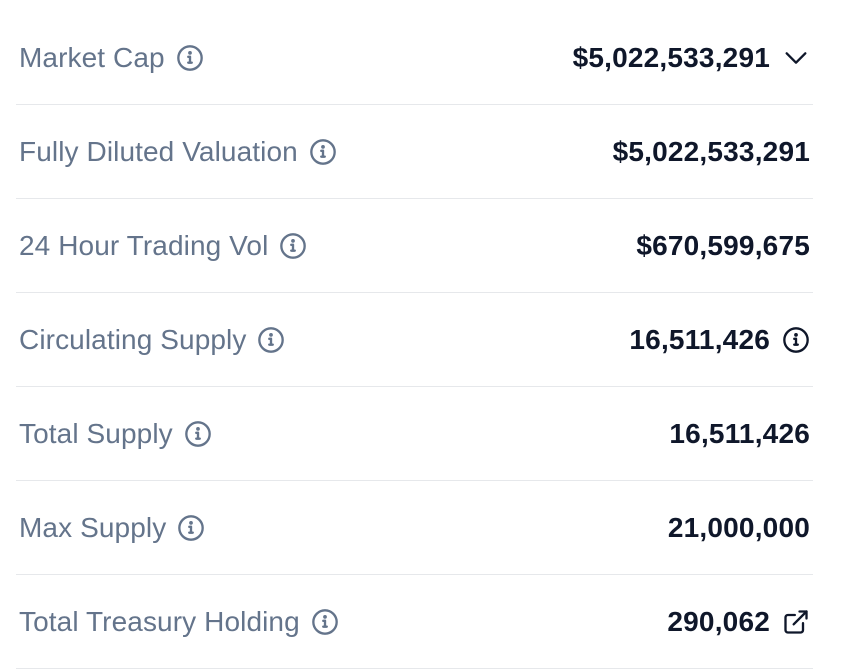  Describe the element at coordinates (796, 58) in the screenshot. I see `chevron-down-icon` at that location.